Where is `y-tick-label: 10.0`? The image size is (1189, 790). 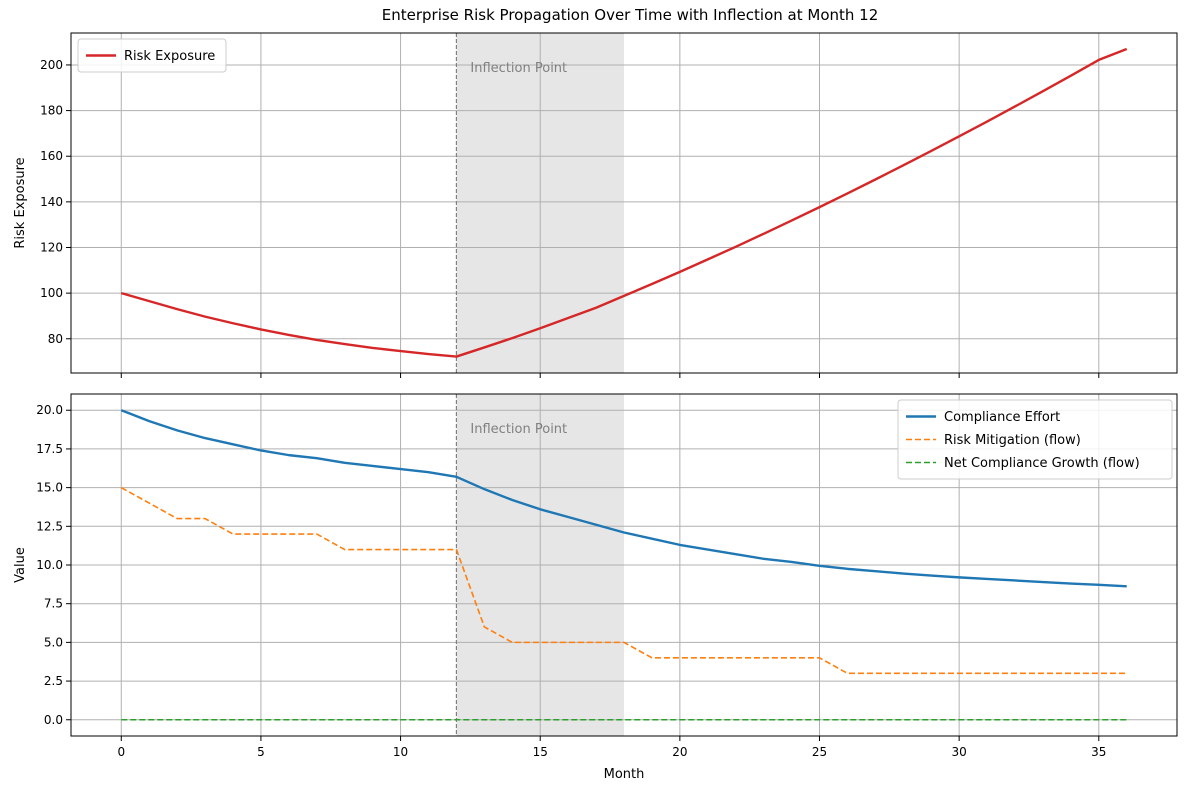
y-tick-label: 10.0 is located at coordinates (49, 565).